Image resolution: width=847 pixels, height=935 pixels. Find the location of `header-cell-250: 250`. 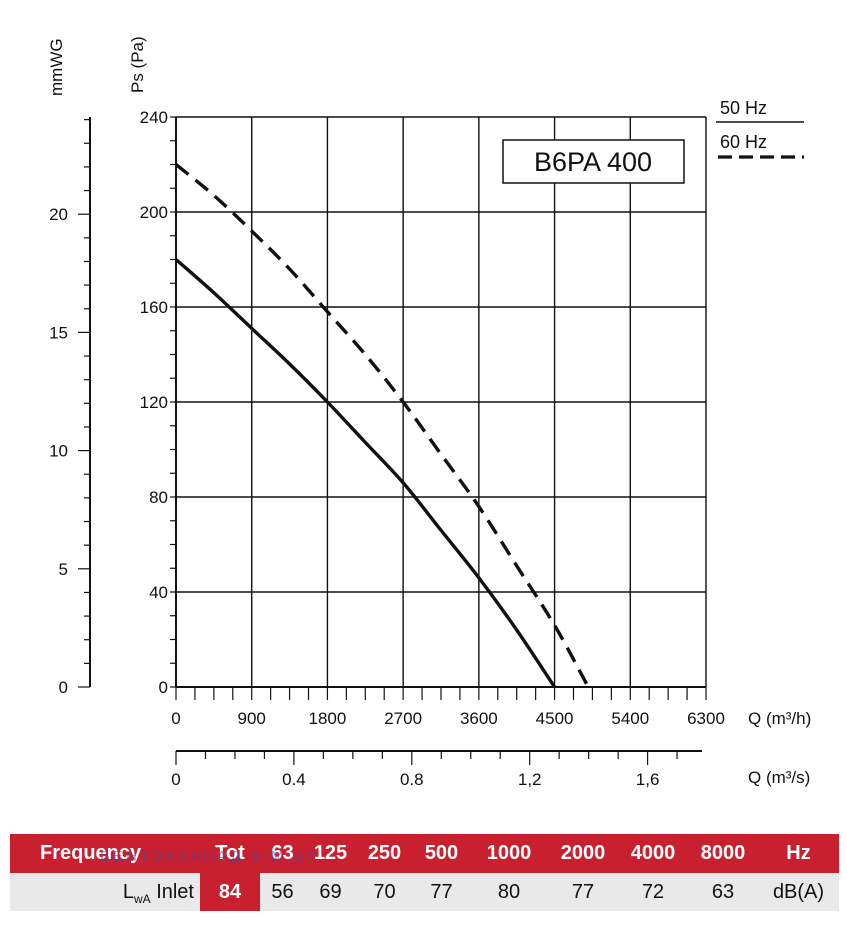

header-cell-250: 250 is located at coordinates (384, 853).